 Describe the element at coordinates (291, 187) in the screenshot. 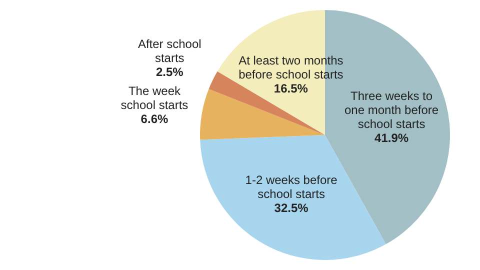

I see `slice-label: 1-2 weeks before school starts` at that location.